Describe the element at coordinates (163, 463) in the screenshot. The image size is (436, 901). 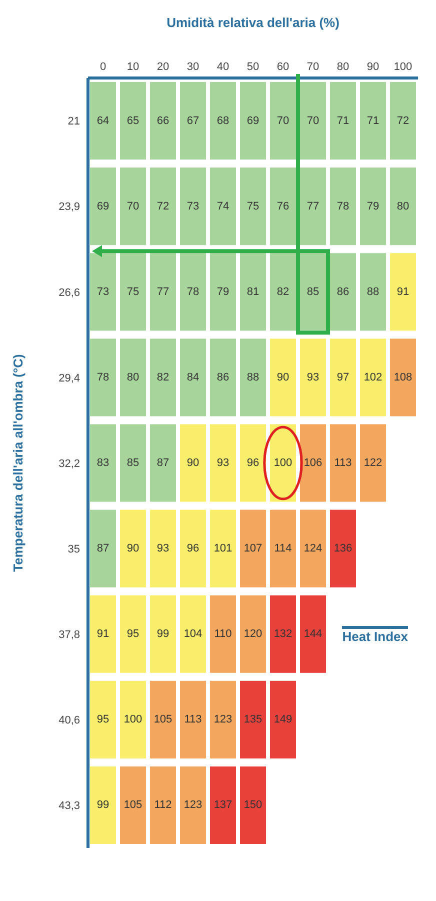
I see `data-label: 87` at that location.